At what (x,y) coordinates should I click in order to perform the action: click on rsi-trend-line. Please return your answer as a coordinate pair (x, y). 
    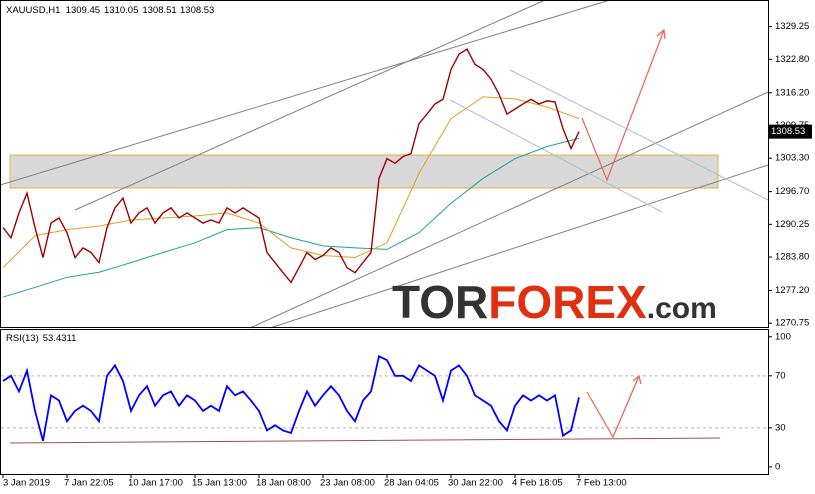
    Looking at the image, I should click on (365, 440).